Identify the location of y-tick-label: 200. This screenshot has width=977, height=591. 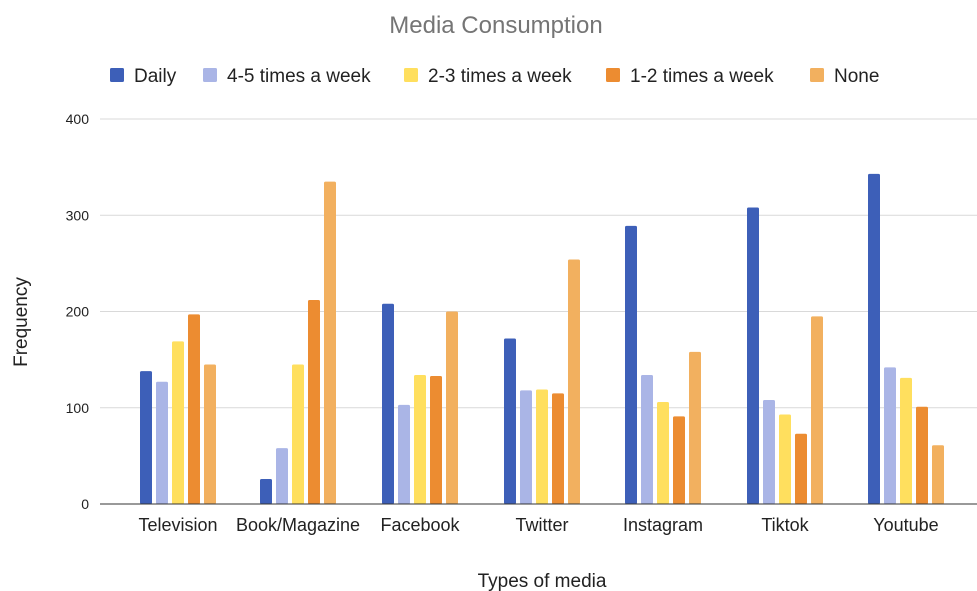
(78, 312).